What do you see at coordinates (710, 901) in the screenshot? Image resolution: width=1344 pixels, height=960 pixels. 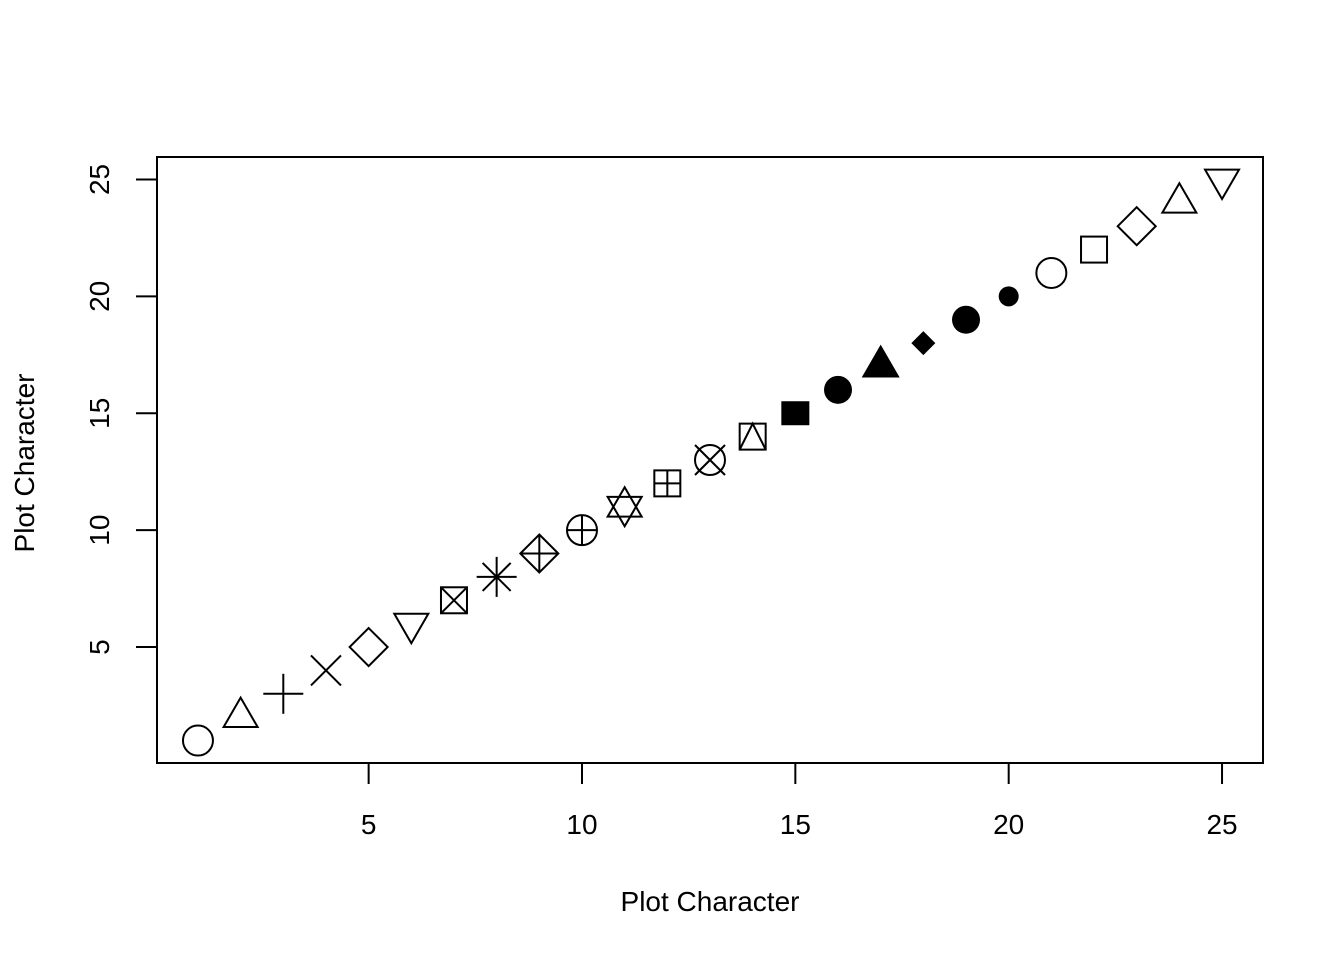 I see `x-axis-label: Plot Character` at bounding box center [710, 901].